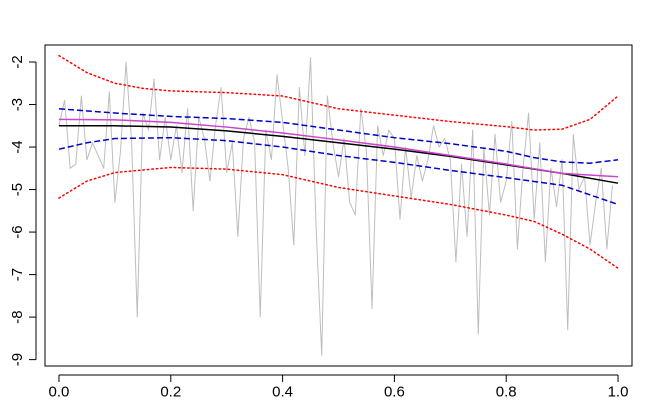 Image resolution: width=664 pixels, height=413 pixels. What do you see at coordinates (618, 391) in the screenshot?
I see `x-tick-label: 1.0` at bounding box center [618, 391].